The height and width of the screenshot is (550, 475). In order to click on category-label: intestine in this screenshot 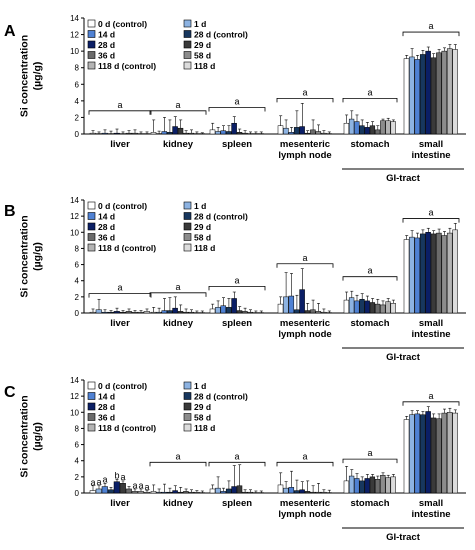, I will do `click(430, 514)`.